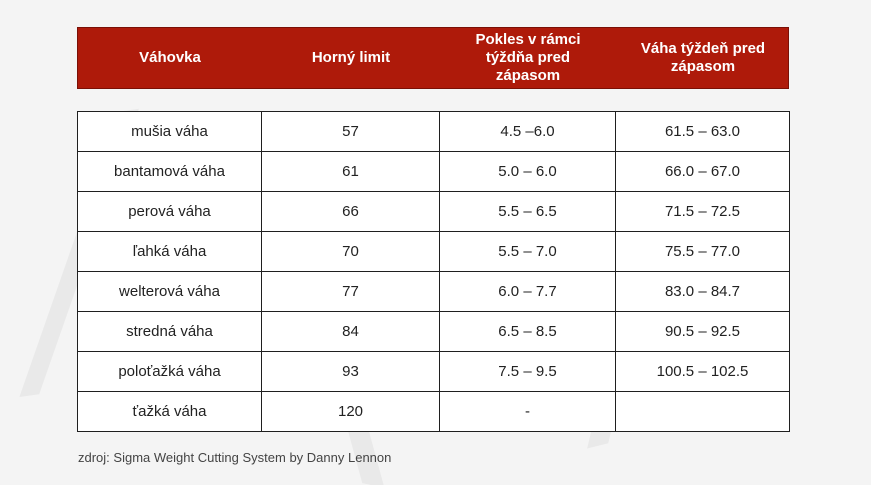 The width and height of the screenshot is (871, 485). Describe the element at coordinates (702, 251) in the screenshot. I see `week-before-weight-cell: 75.5 – 77.0` at that location.